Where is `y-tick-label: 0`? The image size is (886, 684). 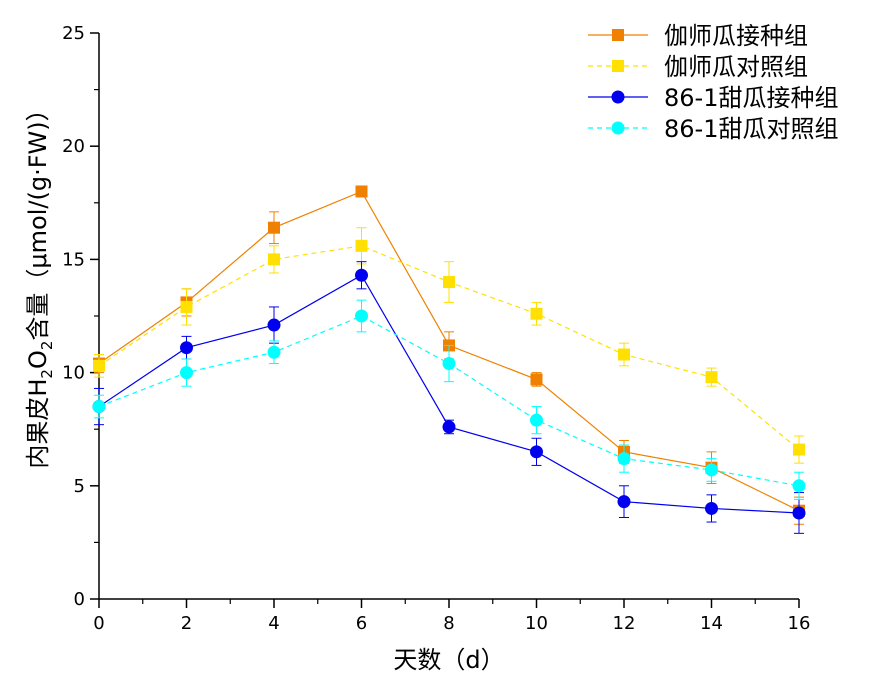
y-tick-label: 0 is located at coordinates (79, 599).